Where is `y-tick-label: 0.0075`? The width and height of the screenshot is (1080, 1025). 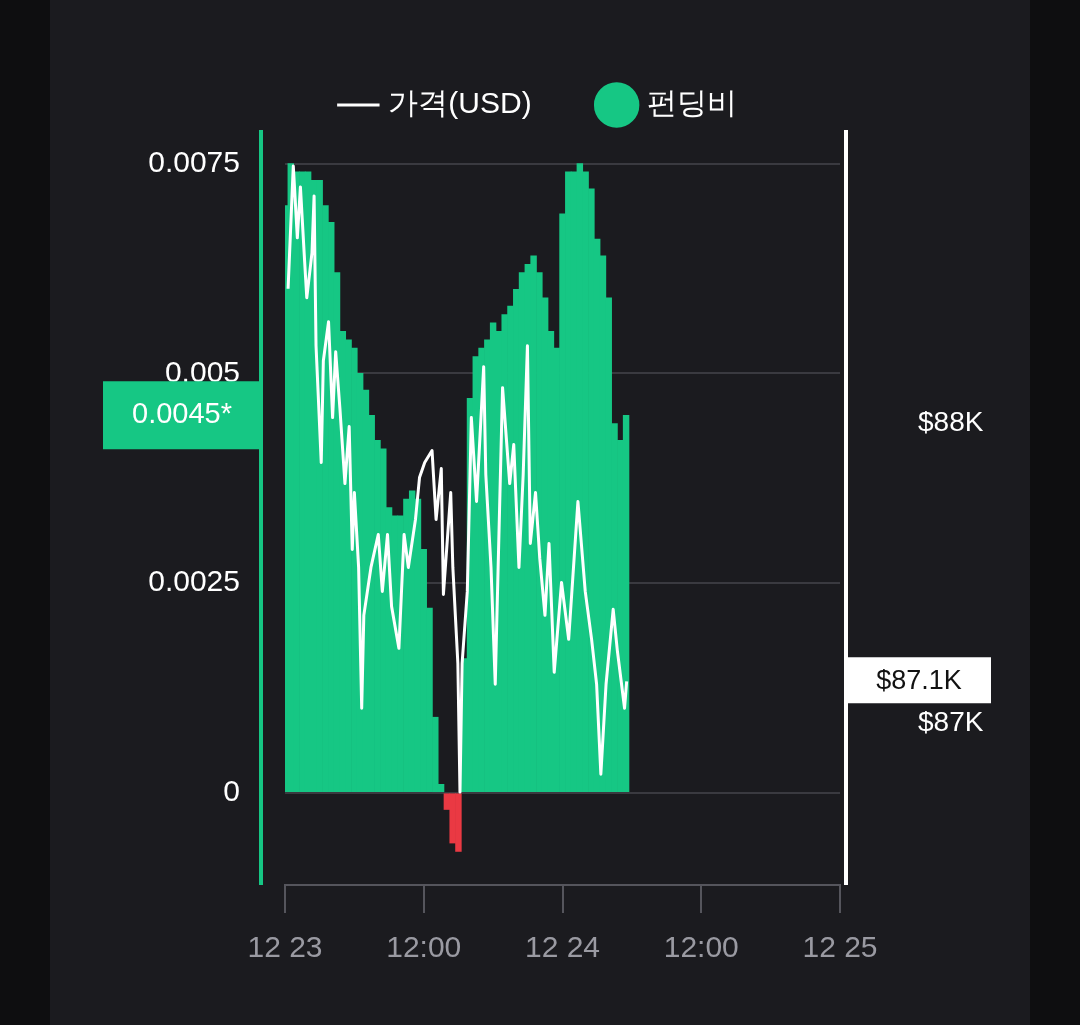 y-tick-label: 0.0075 is located at coordinates (194, 161).